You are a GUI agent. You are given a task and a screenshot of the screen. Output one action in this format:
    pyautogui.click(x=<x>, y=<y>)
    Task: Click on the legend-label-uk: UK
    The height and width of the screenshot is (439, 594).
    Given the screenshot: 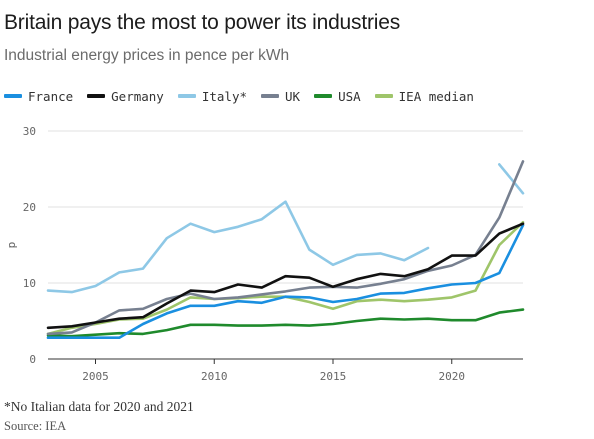 What is the action you would take?
    pyautogui.click(x=293, y=96)
    